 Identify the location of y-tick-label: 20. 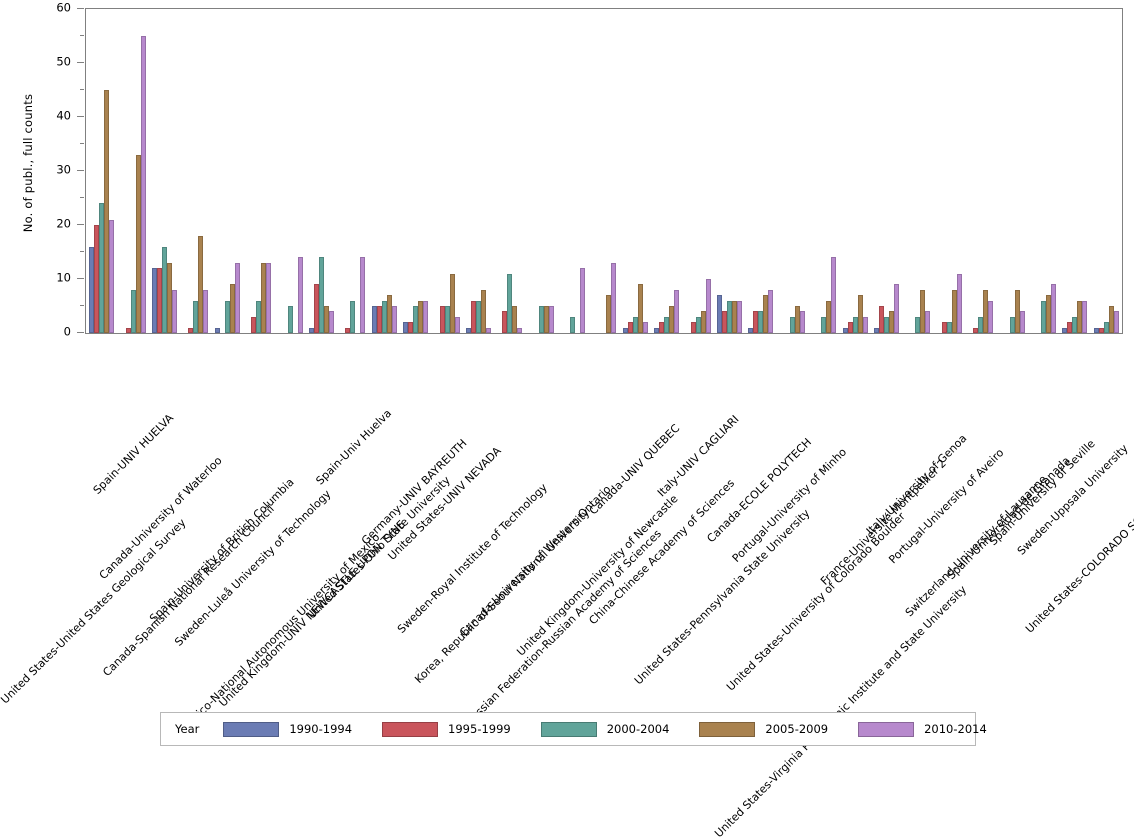
(63, 223).